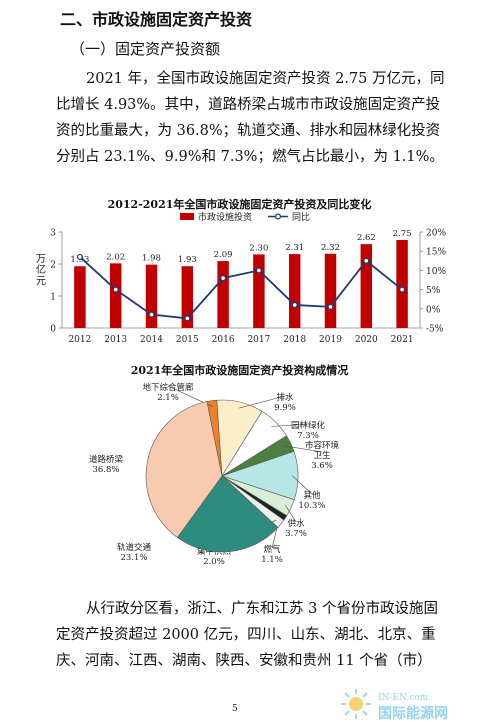  Describe the element at coordinates (436, 272) in the screenshot. I see `y2-tick-label: 10%` at that location.